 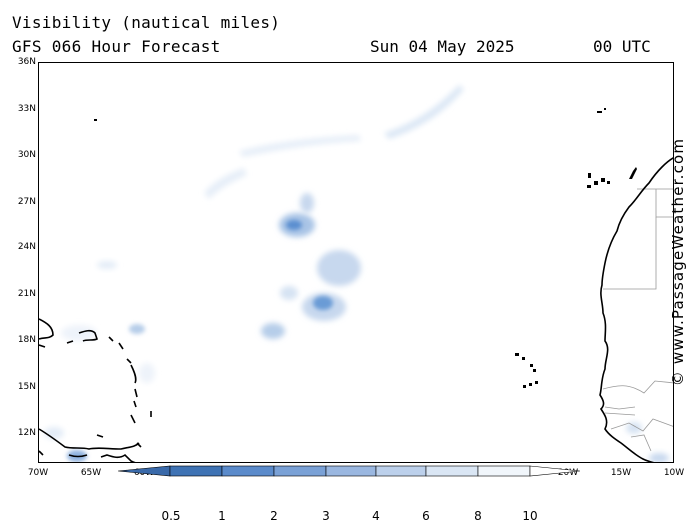 I want to click on caribbean-islands, so click(x=95, y=390).